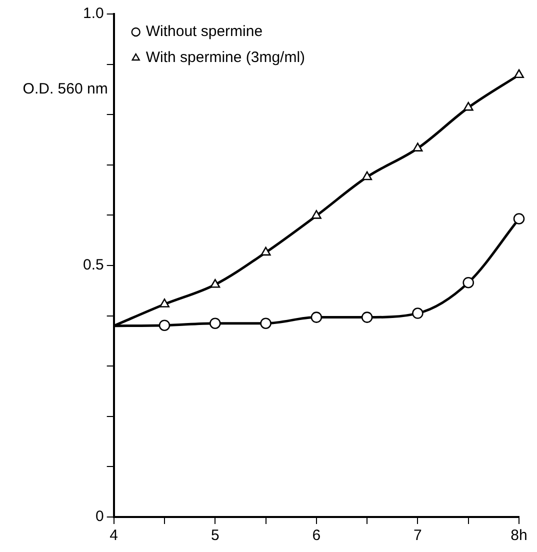 The height and width of the screenshot is (552, 537). What do you see at coordinates (93, 265) in the screenshot?
I see `y-tick-label: 0.5` at bounding box center [93, 265].